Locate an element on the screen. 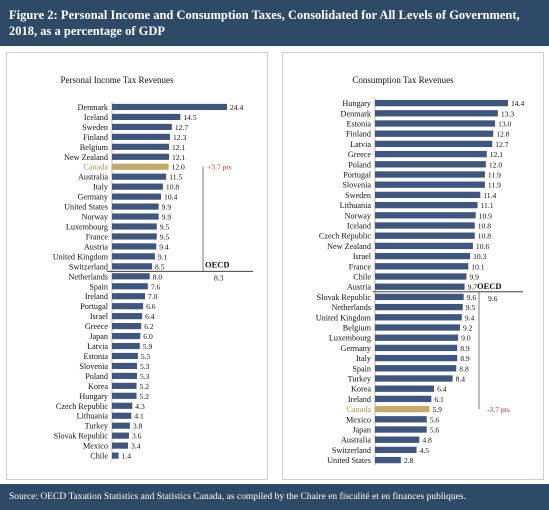 This screenshot has height=510, width=549. bar-italy is located at coordinates (416, 358).